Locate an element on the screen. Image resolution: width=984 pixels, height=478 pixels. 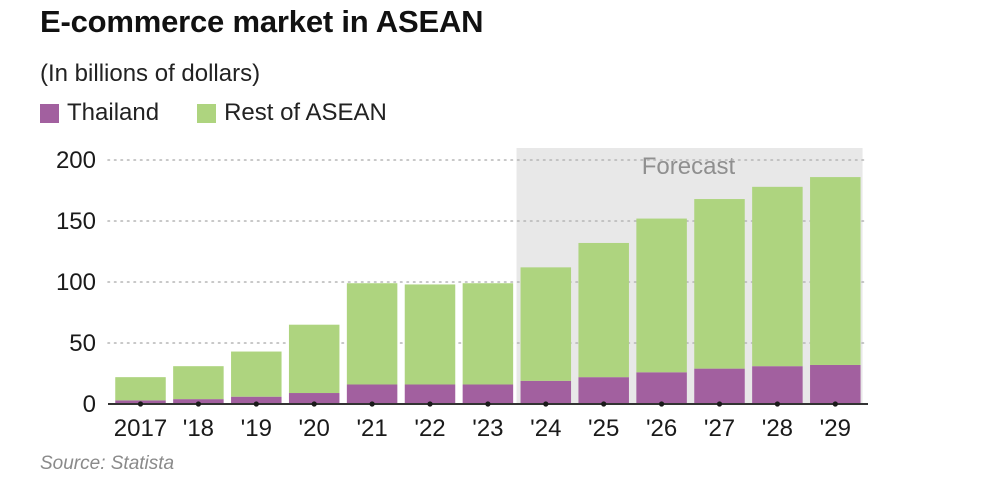
y-tick-label-0: 0 is located at coordinates (89, 404).